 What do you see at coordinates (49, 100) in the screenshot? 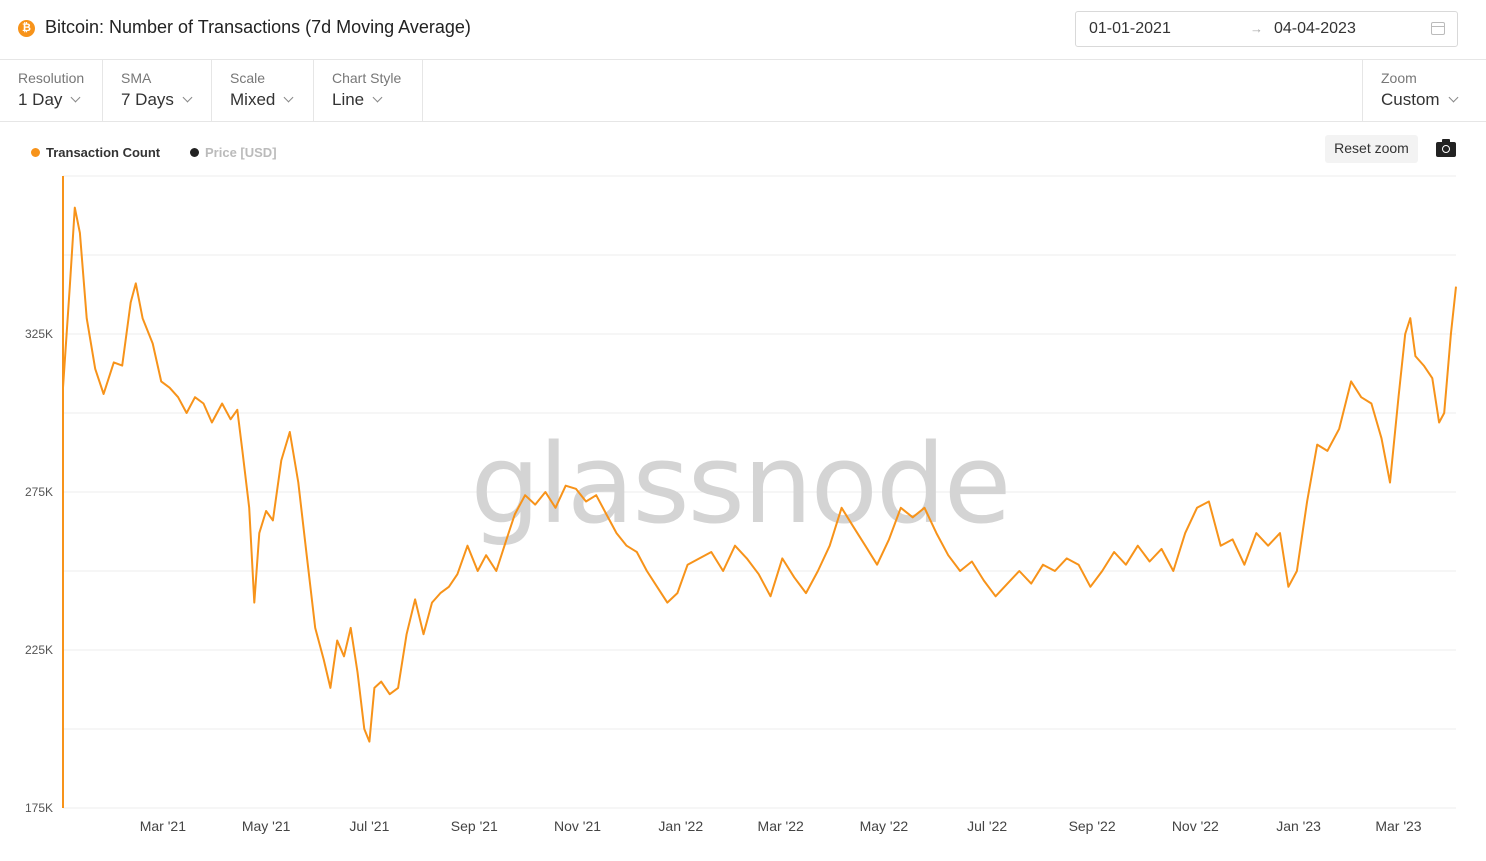
I see `resolution-value: 1 Day` at bounding box center [49, 100].